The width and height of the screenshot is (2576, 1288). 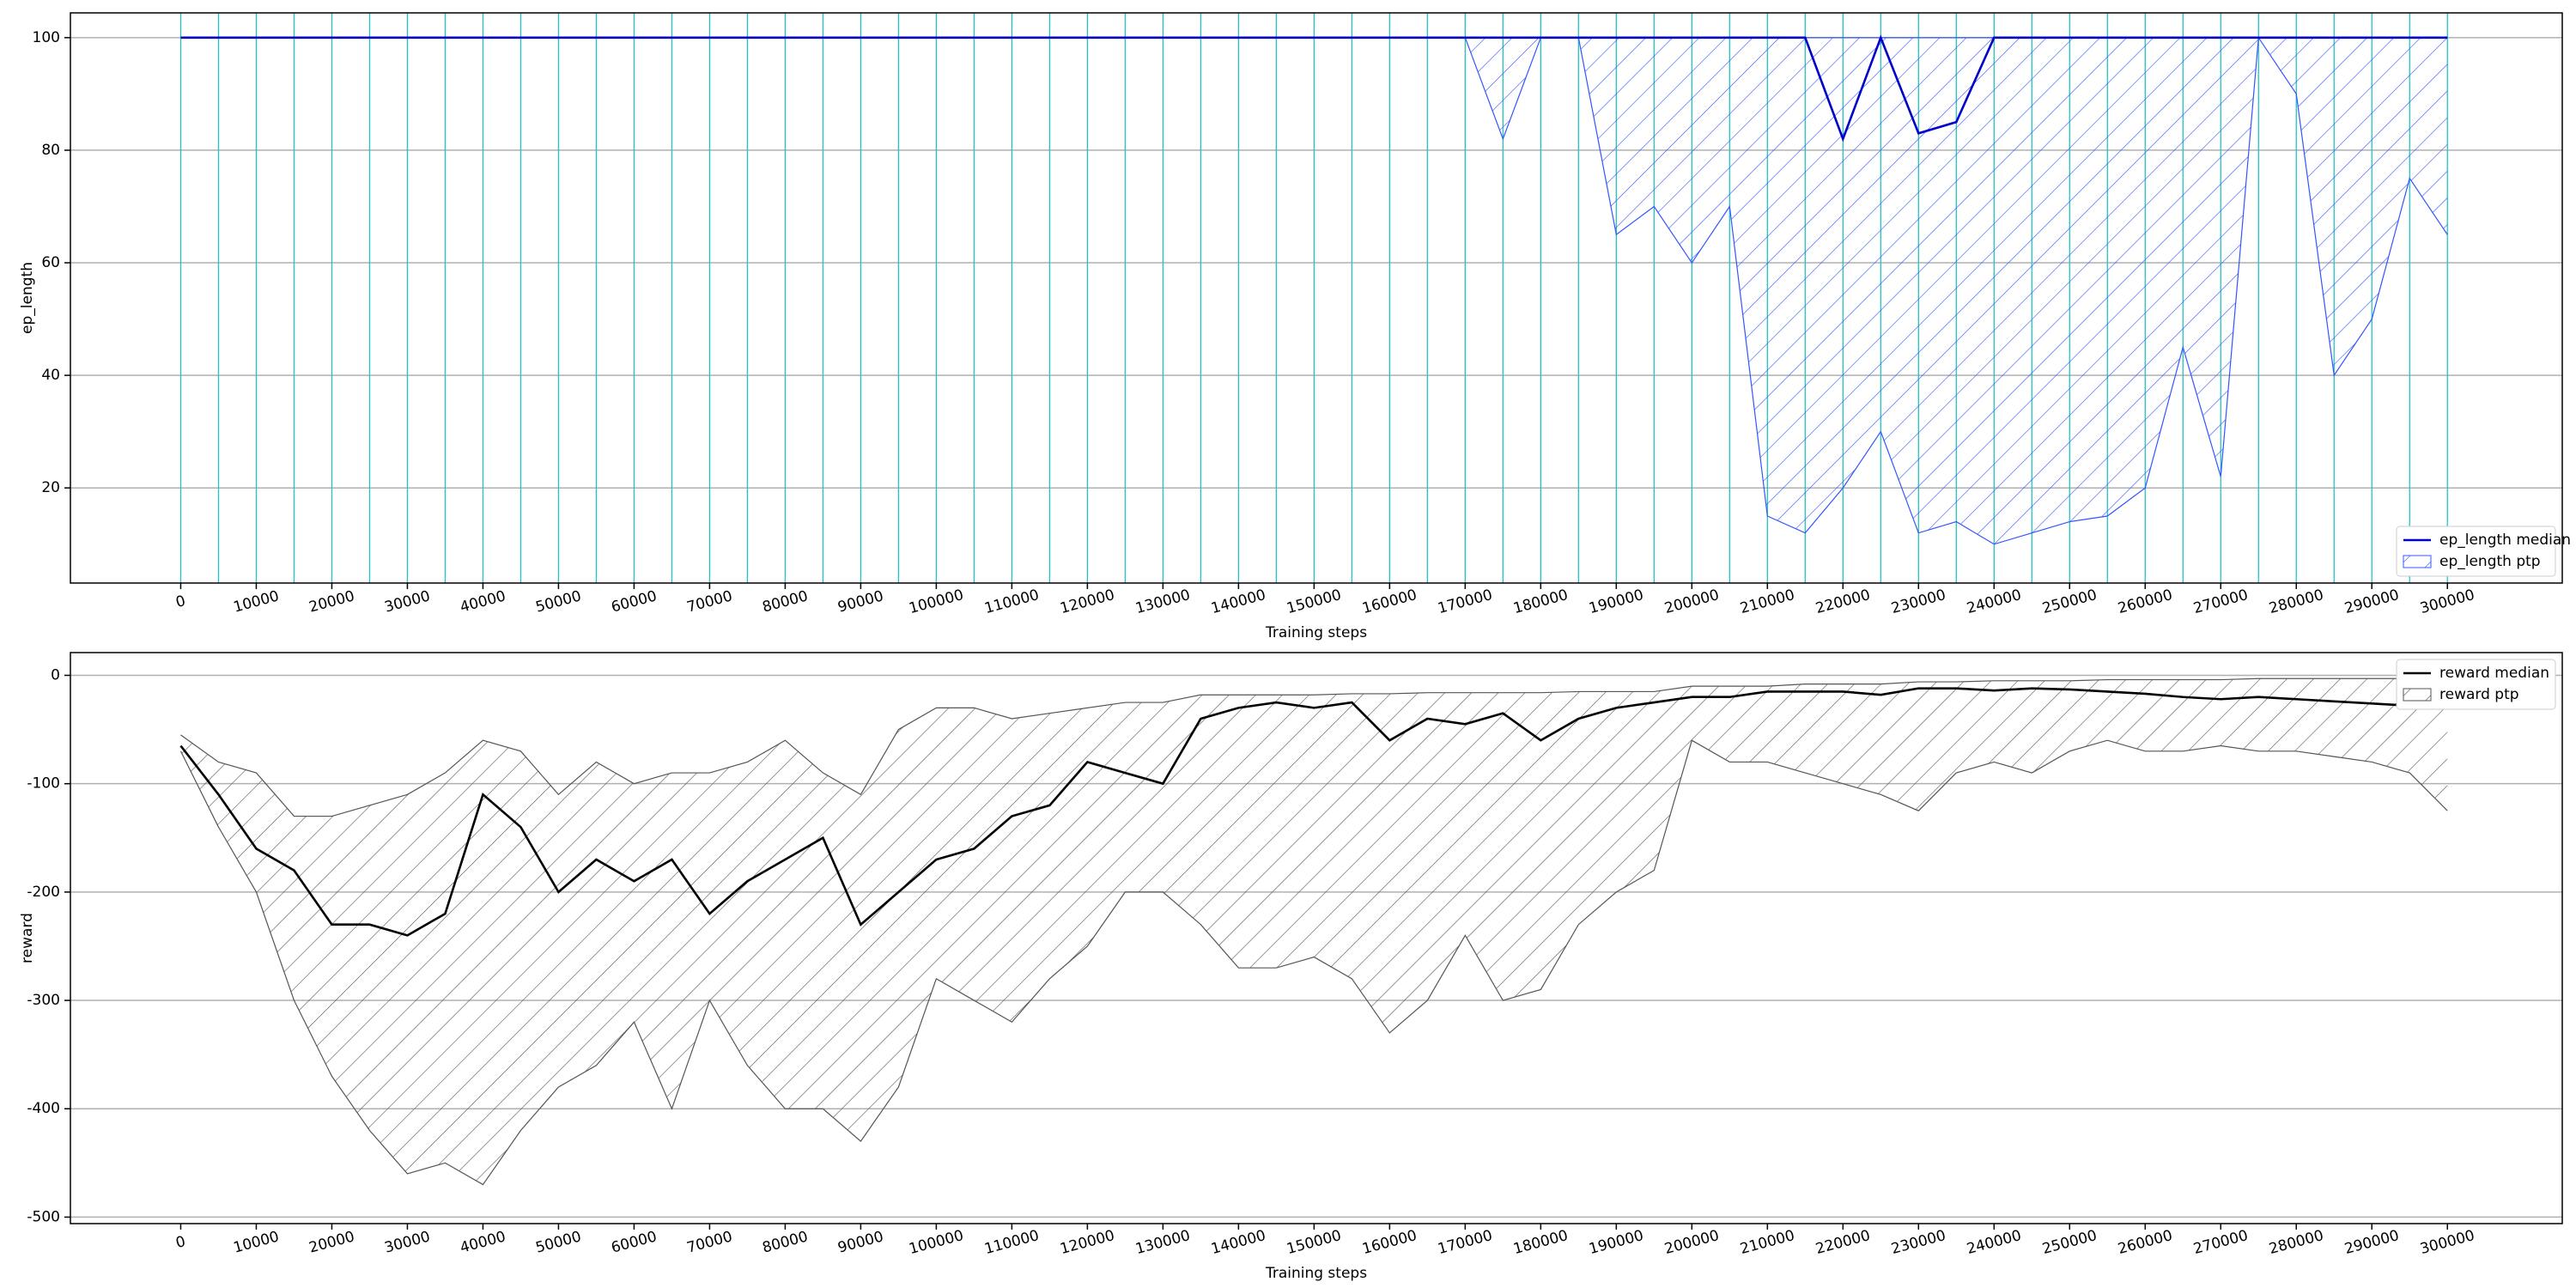 What do you see at coordinates (28, 938) in the screenshot?
I see `y-axis-label: reward` at bounding box center [28, 938].